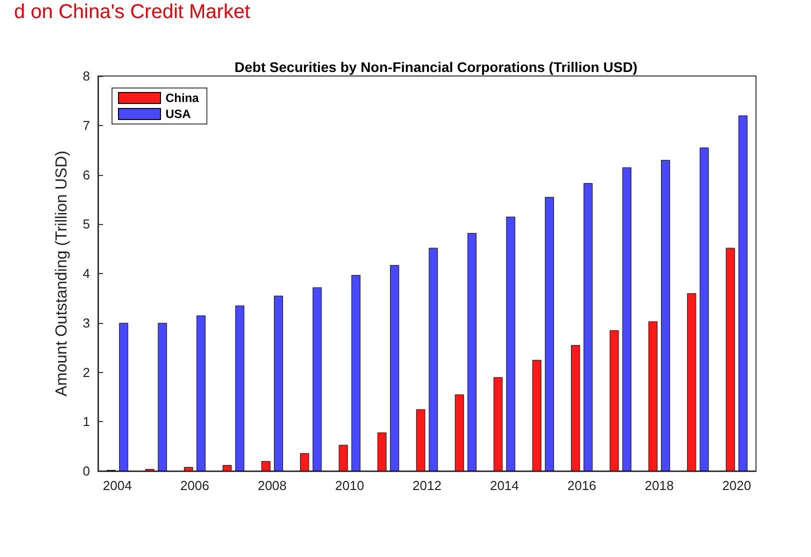  Describe the element at coordinates (737, 485) in the screenshot. I see `x-tick-label: 2020` at that location.